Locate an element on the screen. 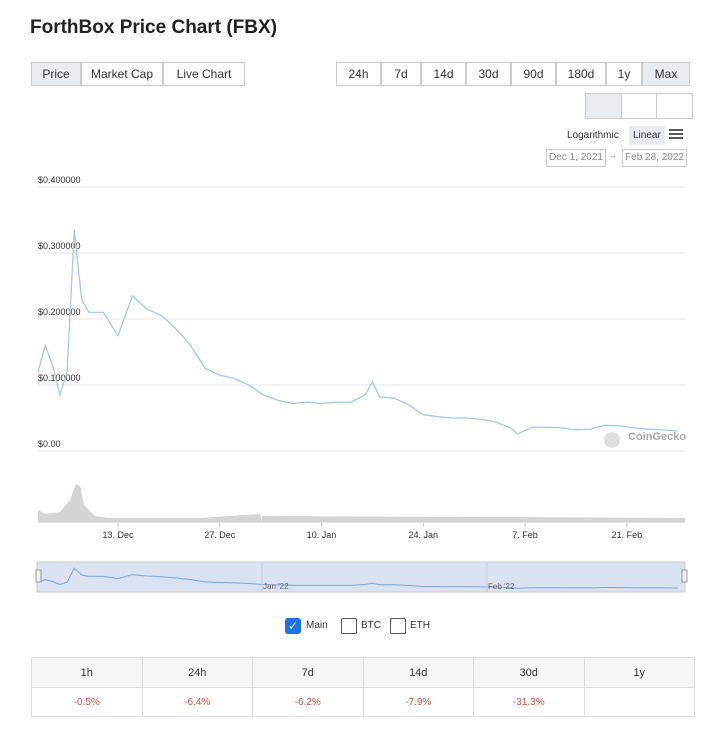  legend-btc: BTC is located at coordinates (371, 625).